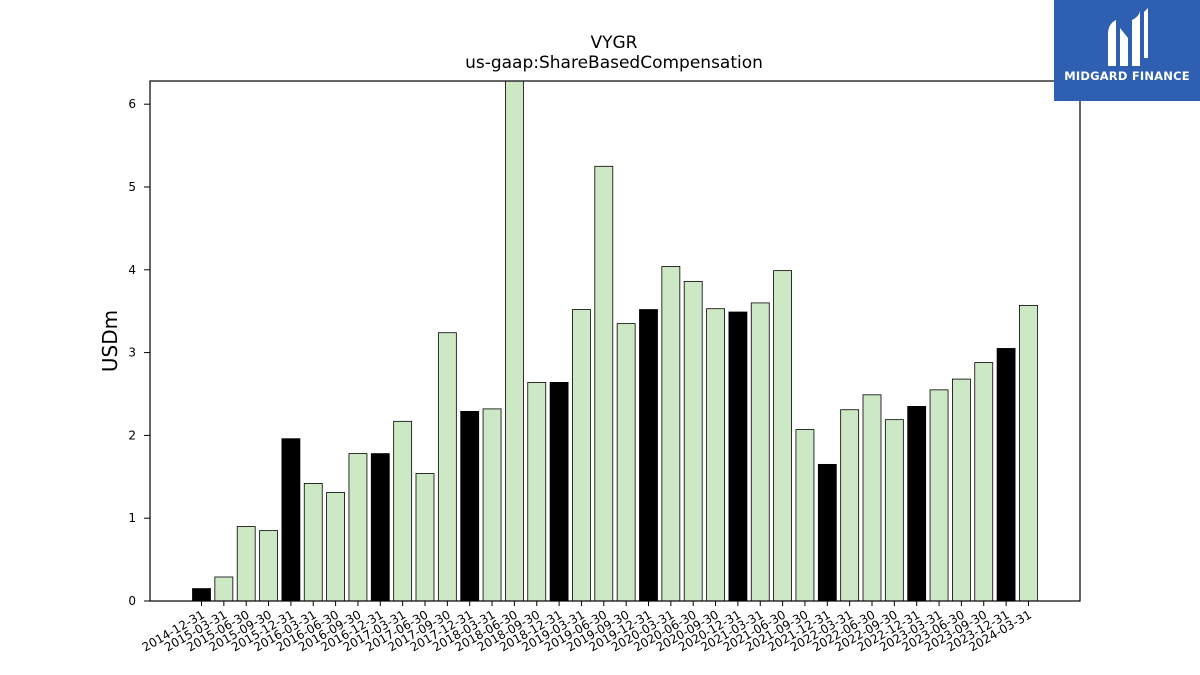 The height and width of the screenshot is (675, 1200). I want to click on y-axis-label: USDm, so click(110, 341).